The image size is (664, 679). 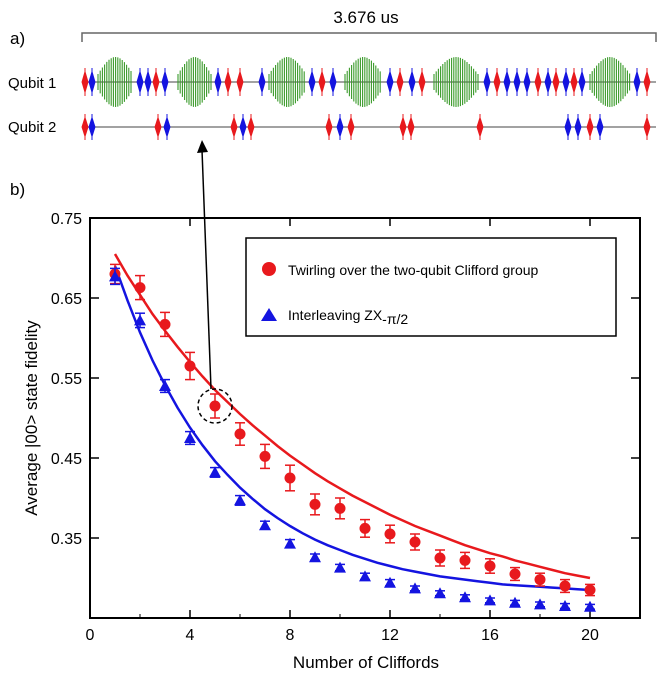 I want to click on duration-bracket, so click(x=369, y=37).